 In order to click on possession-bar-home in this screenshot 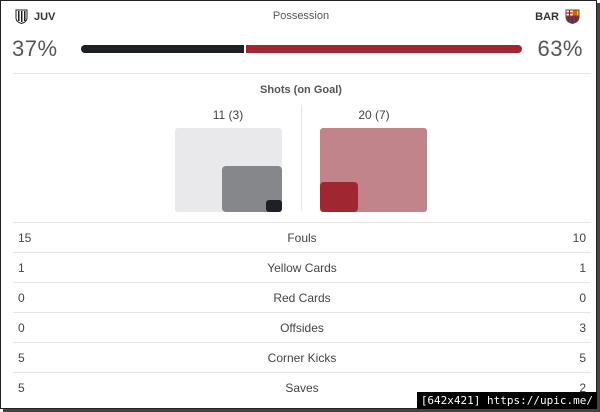, I will do `click(162, 49)`.